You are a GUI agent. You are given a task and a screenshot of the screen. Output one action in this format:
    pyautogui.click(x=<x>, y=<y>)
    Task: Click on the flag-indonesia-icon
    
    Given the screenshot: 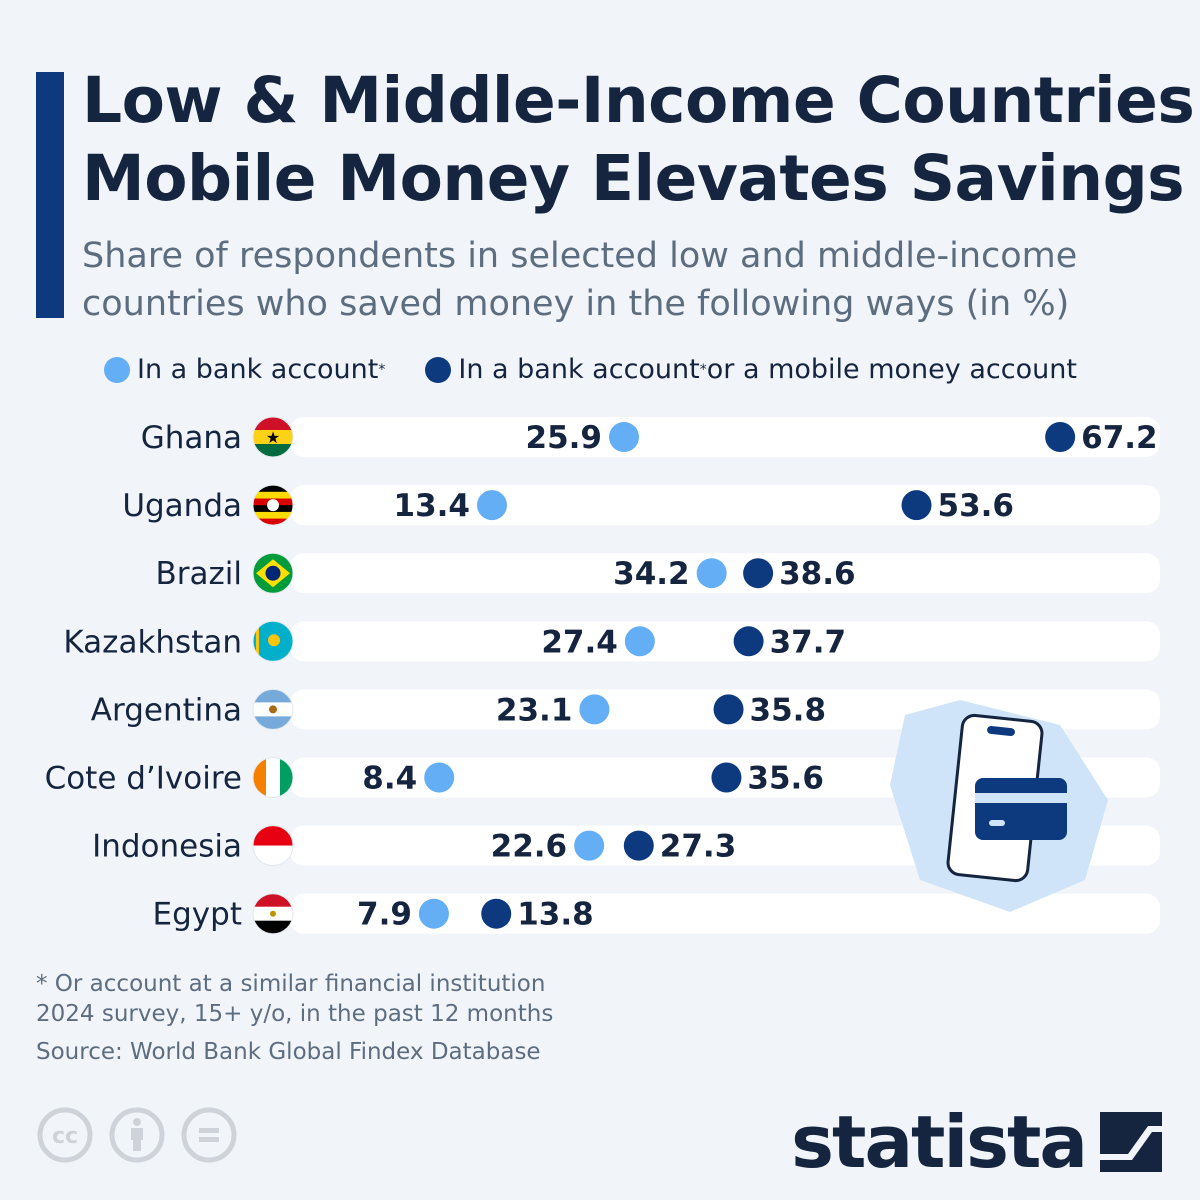 What is the action you would take?
    pyautogui.click(x=273, y=845)
    